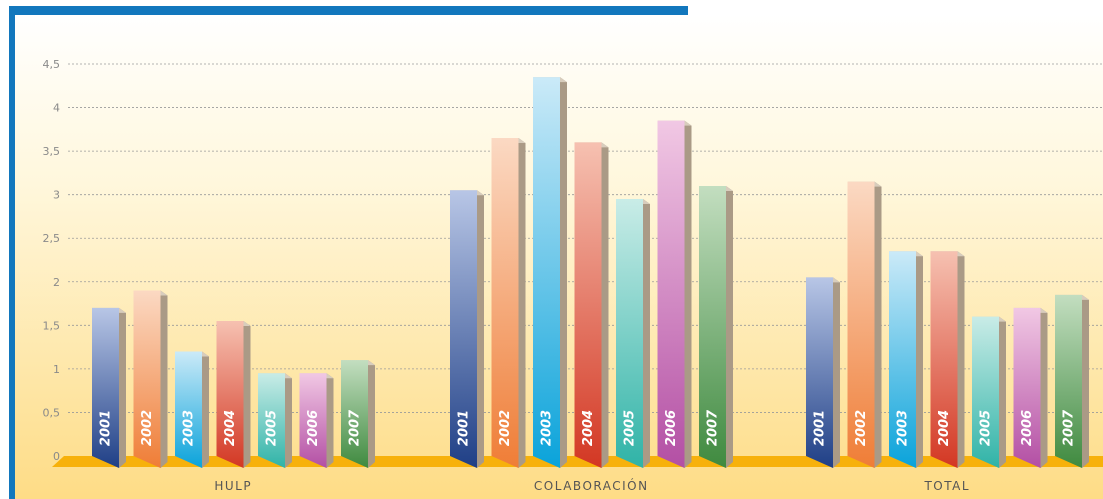 Image resolution: width=1103 pixels, height=499 pixels. I want to click on y-tick-label: 2,5, so click(52, 238).